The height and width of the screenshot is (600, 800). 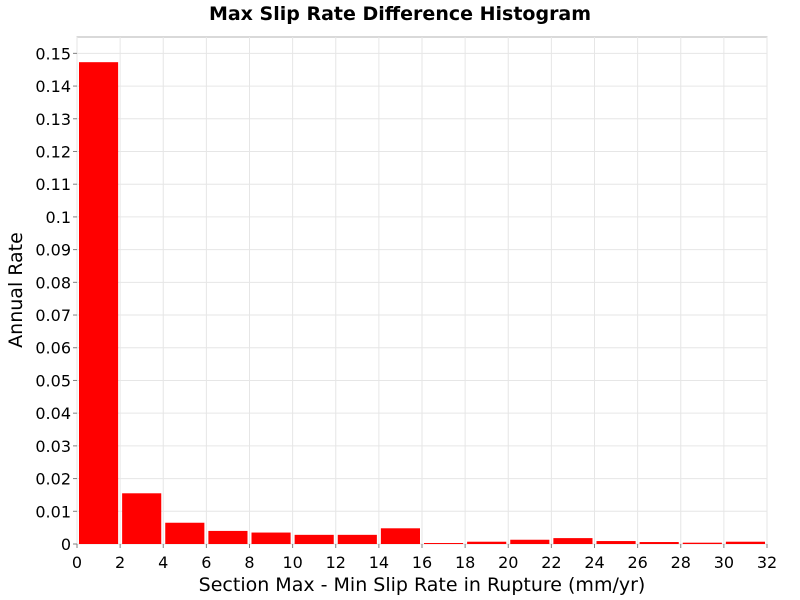 I want to click on y-axis-label: Annual Rate, so click(x=16, y=290).